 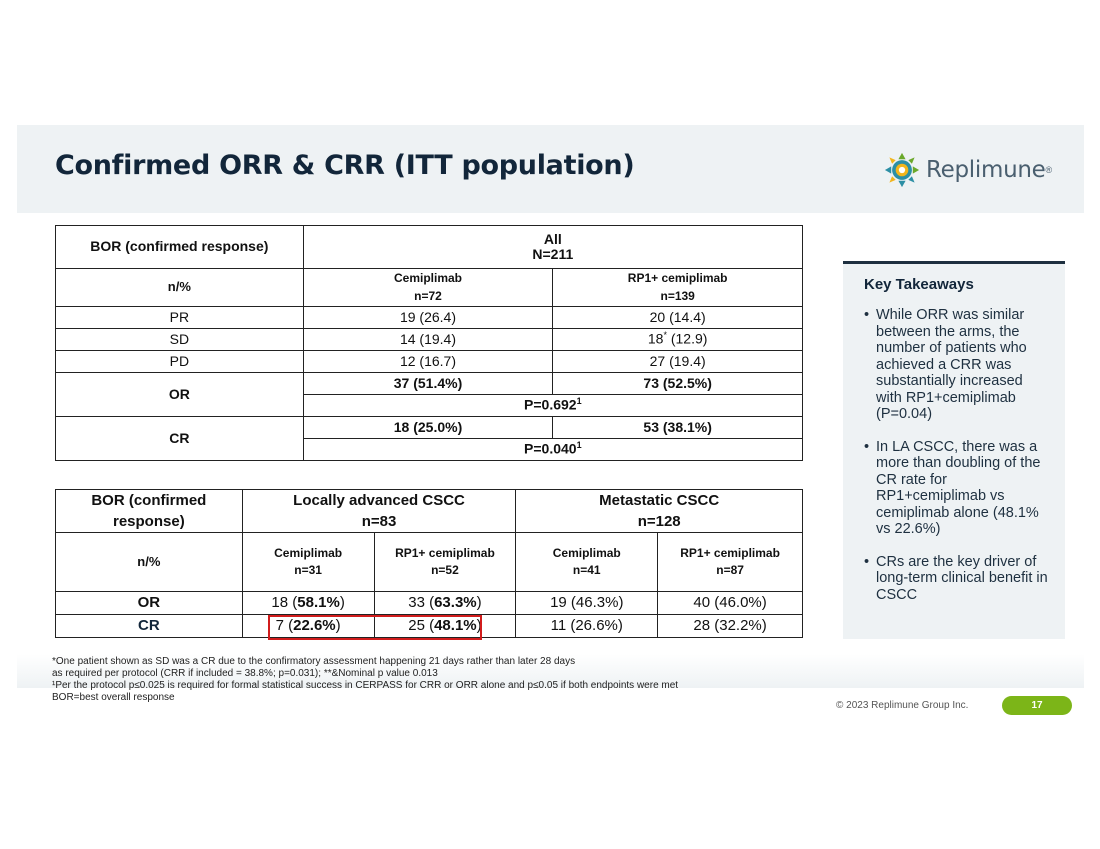 What do you see at coordinates (428, 383) in the screenshot?
I see `cell-value: 37 (51.4%)` at bounding box center [428, 383].